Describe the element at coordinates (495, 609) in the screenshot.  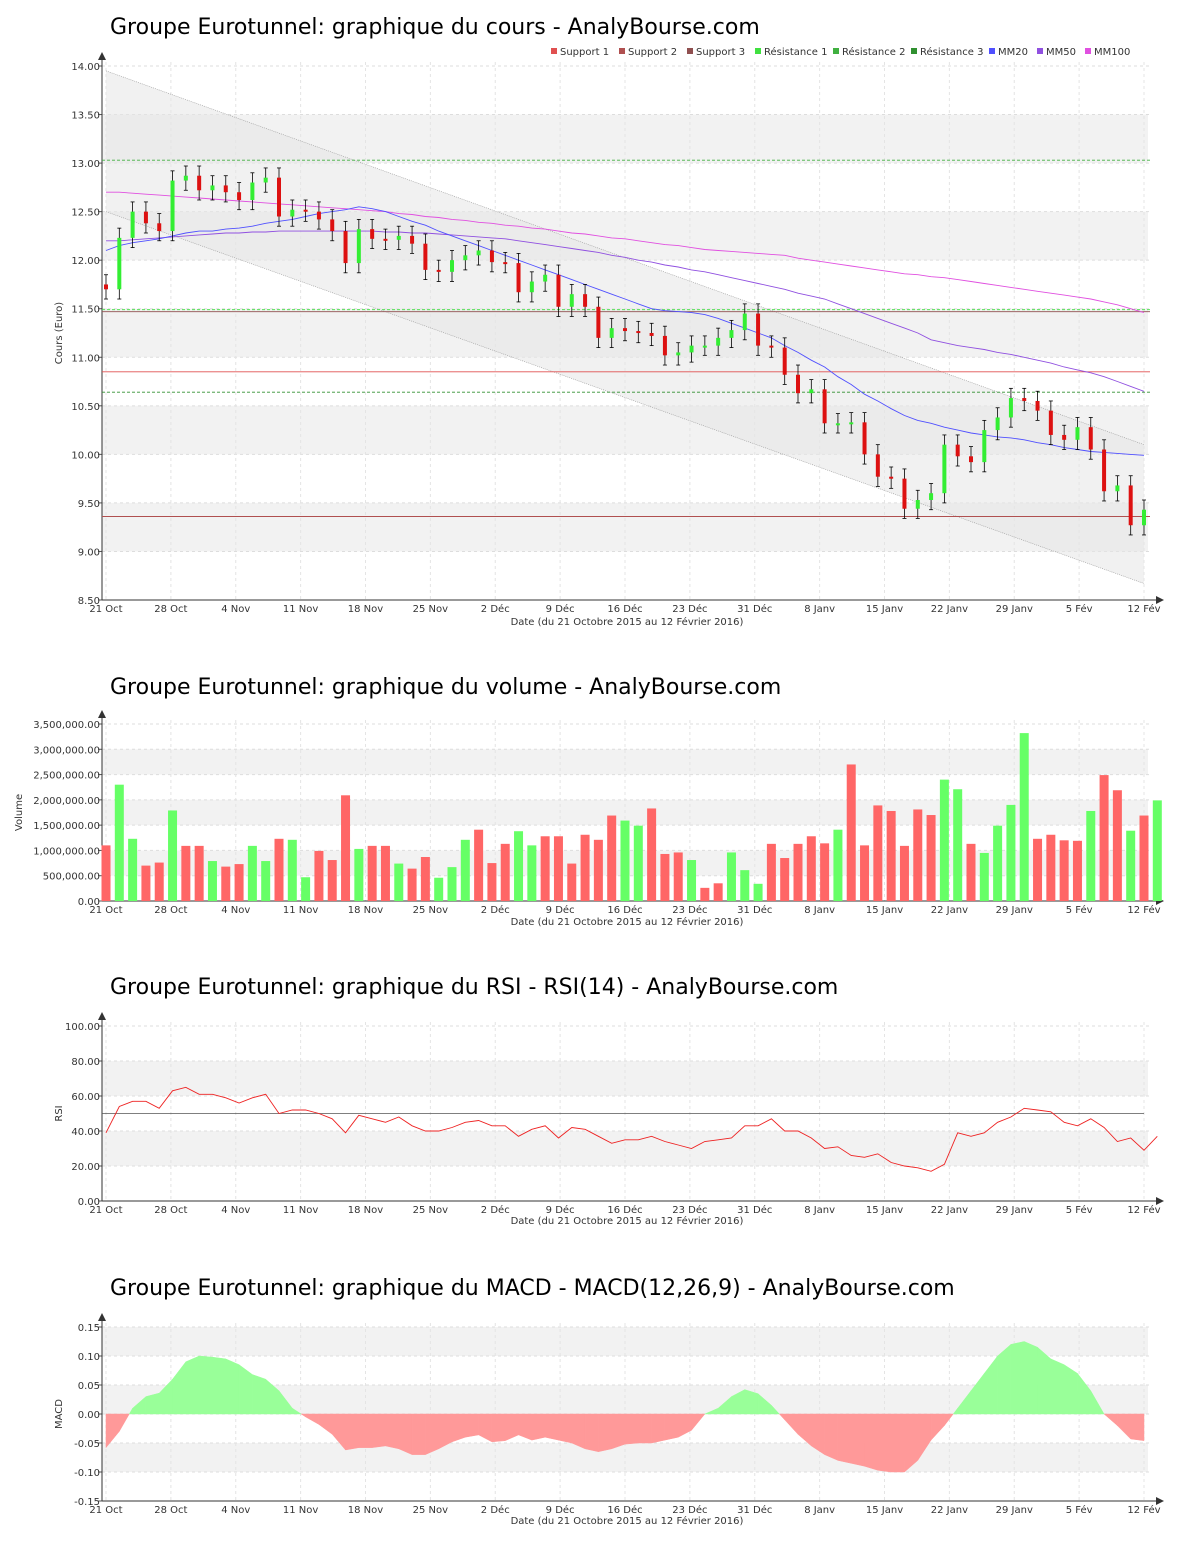
I see `x-tick-label: 2 Déc` at that location.